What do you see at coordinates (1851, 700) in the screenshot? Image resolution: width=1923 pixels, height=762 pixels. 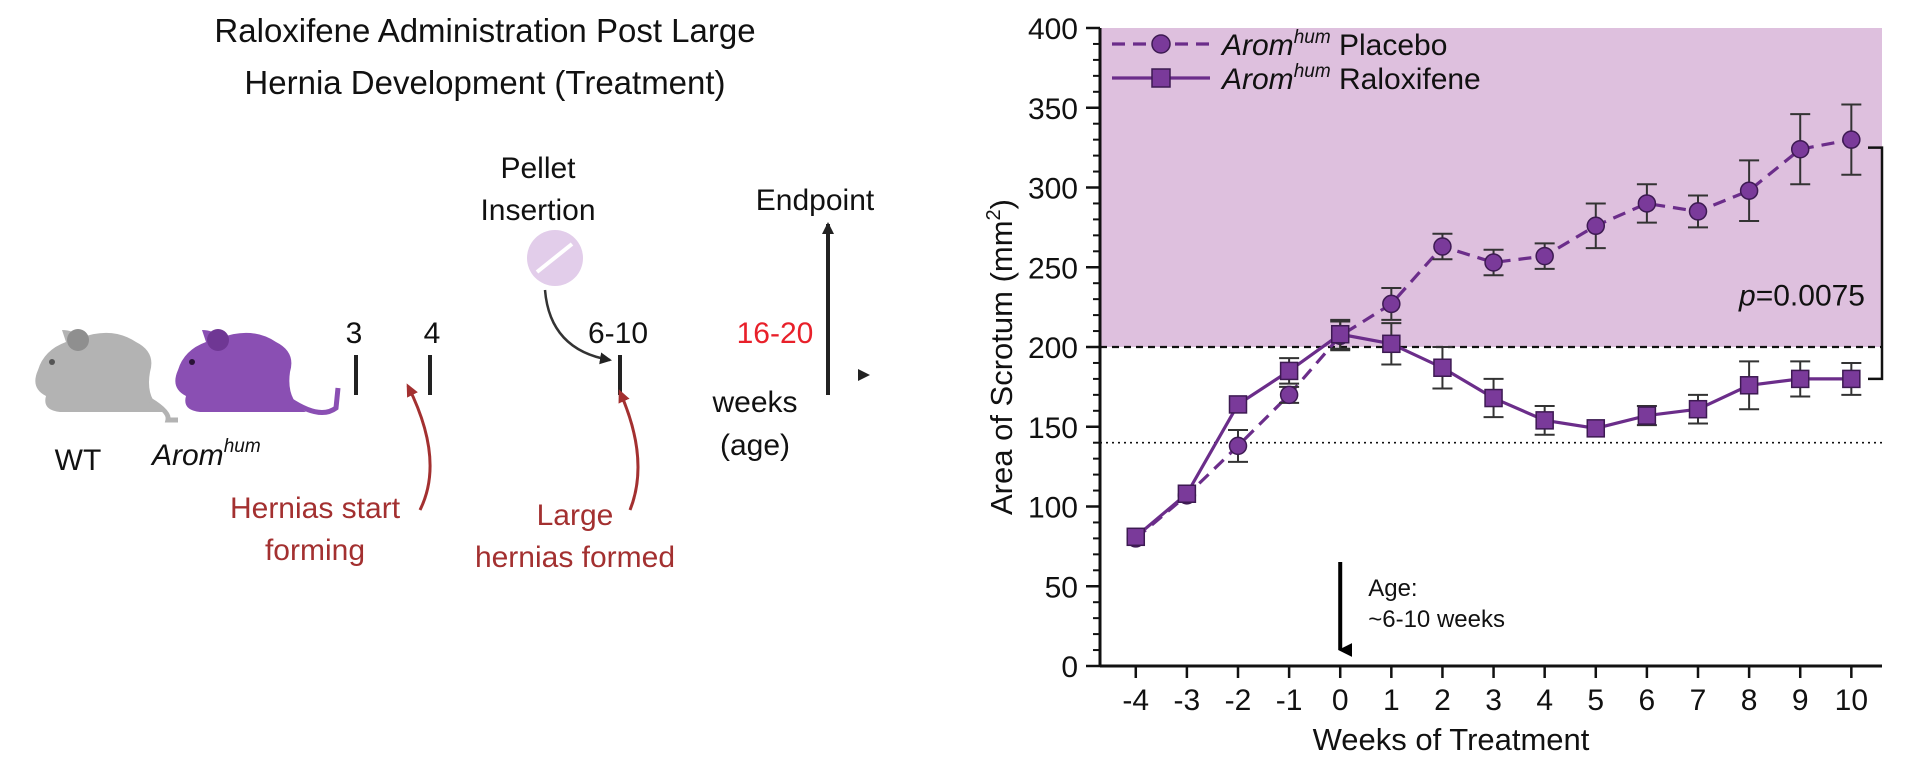 I see `x-tick-label: 10` at bounding box center [1851, 700].